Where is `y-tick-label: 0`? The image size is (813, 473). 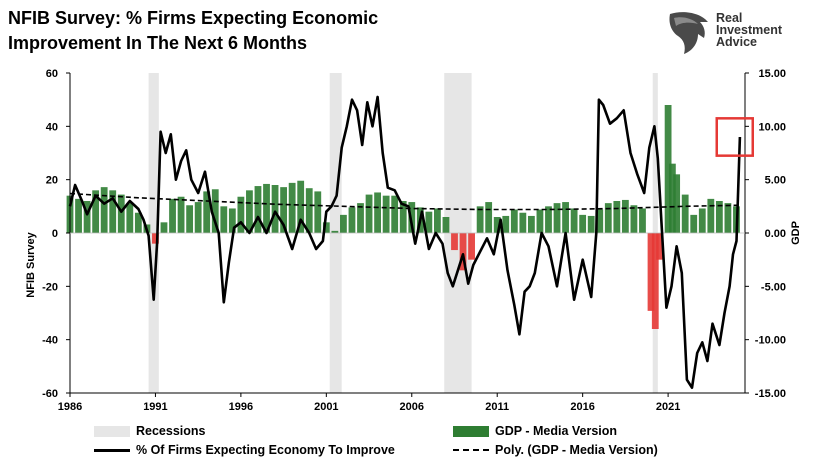
y-tick-label: 0 is located at coordinates (55, 234).